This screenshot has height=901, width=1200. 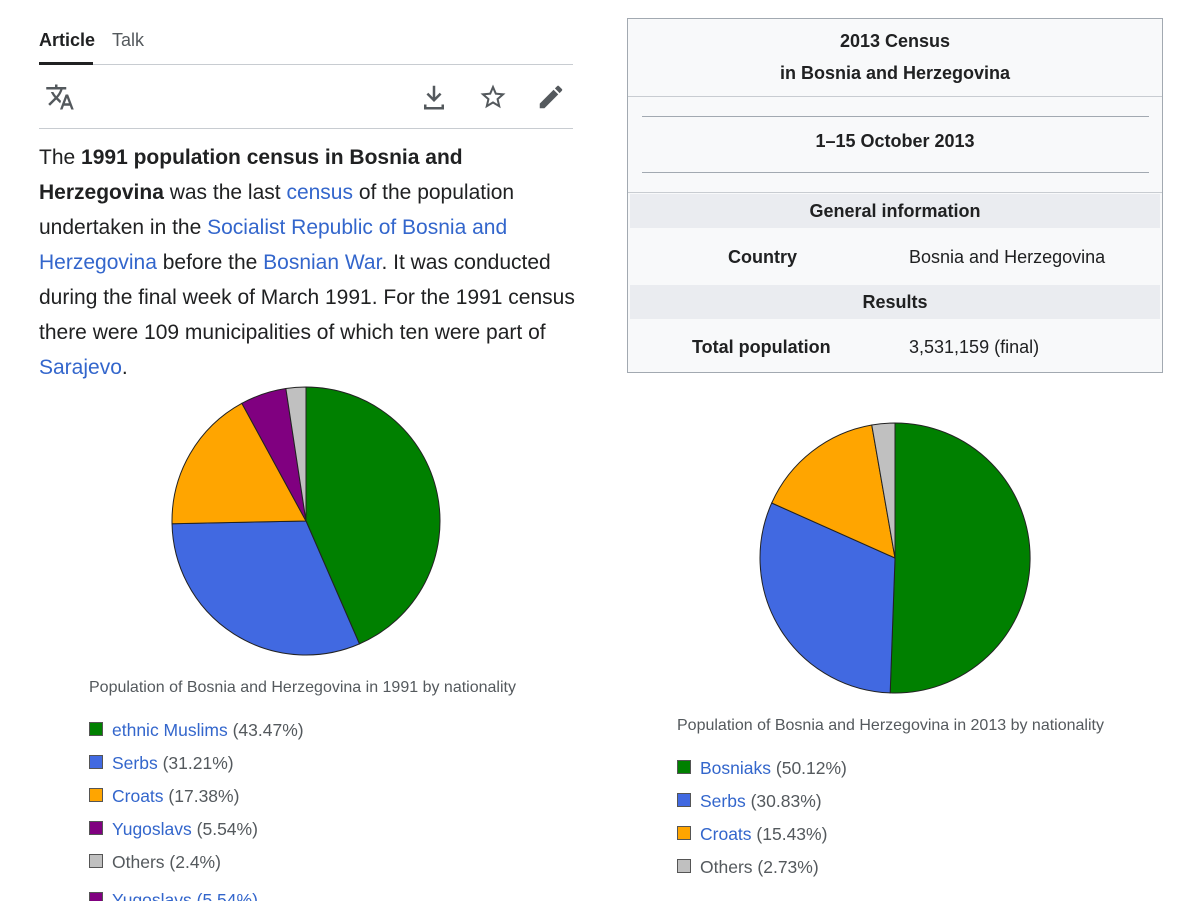 I want to click on legend-item: Others (2.73%), so click(x=762, y=867).